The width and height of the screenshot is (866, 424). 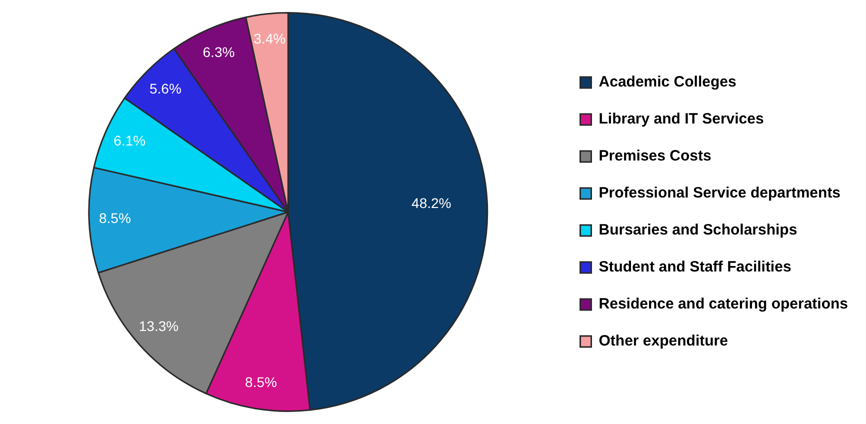 What do you see at coordinates (655, 156) in the screenshot?
I see `legend-label: Premises Costs` at bounding box center [655, 156].